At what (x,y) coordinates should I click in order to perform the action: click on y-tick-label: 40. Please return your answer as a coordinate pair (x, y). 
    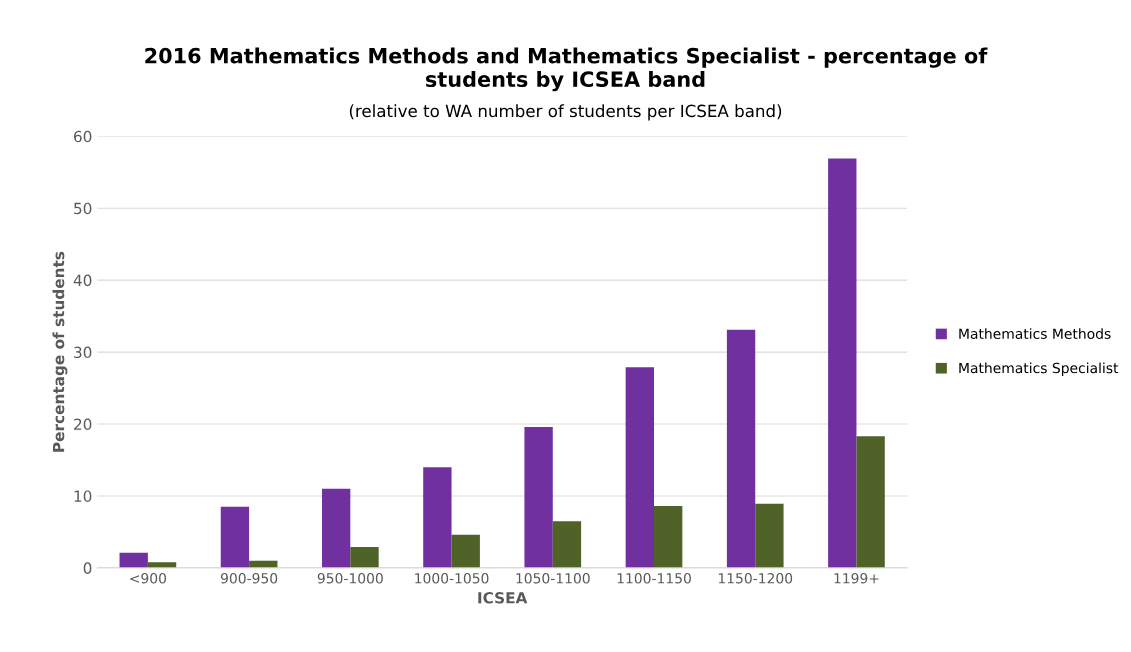
    Looking at the image, I should click on (82, 280).